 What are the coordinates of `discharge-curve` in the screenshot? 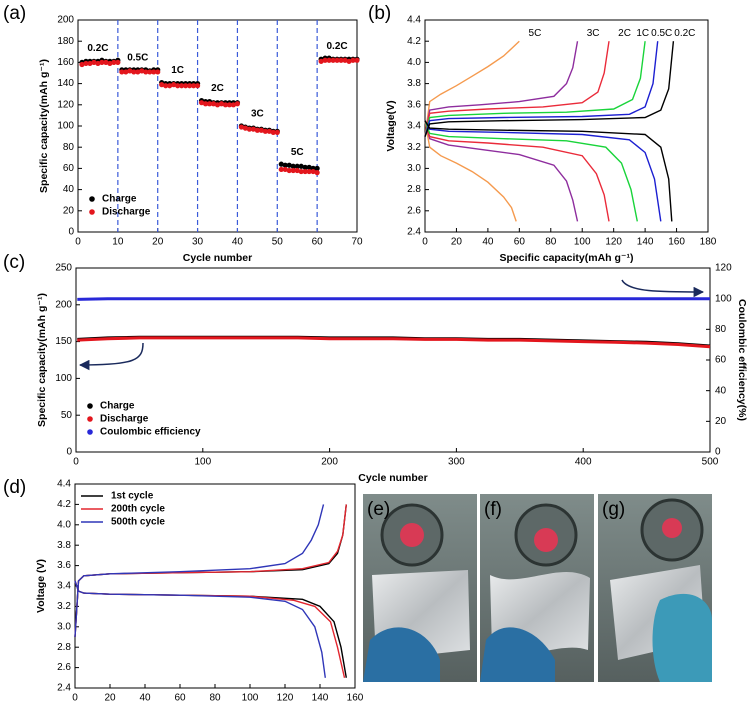 It's located at (501, 171).